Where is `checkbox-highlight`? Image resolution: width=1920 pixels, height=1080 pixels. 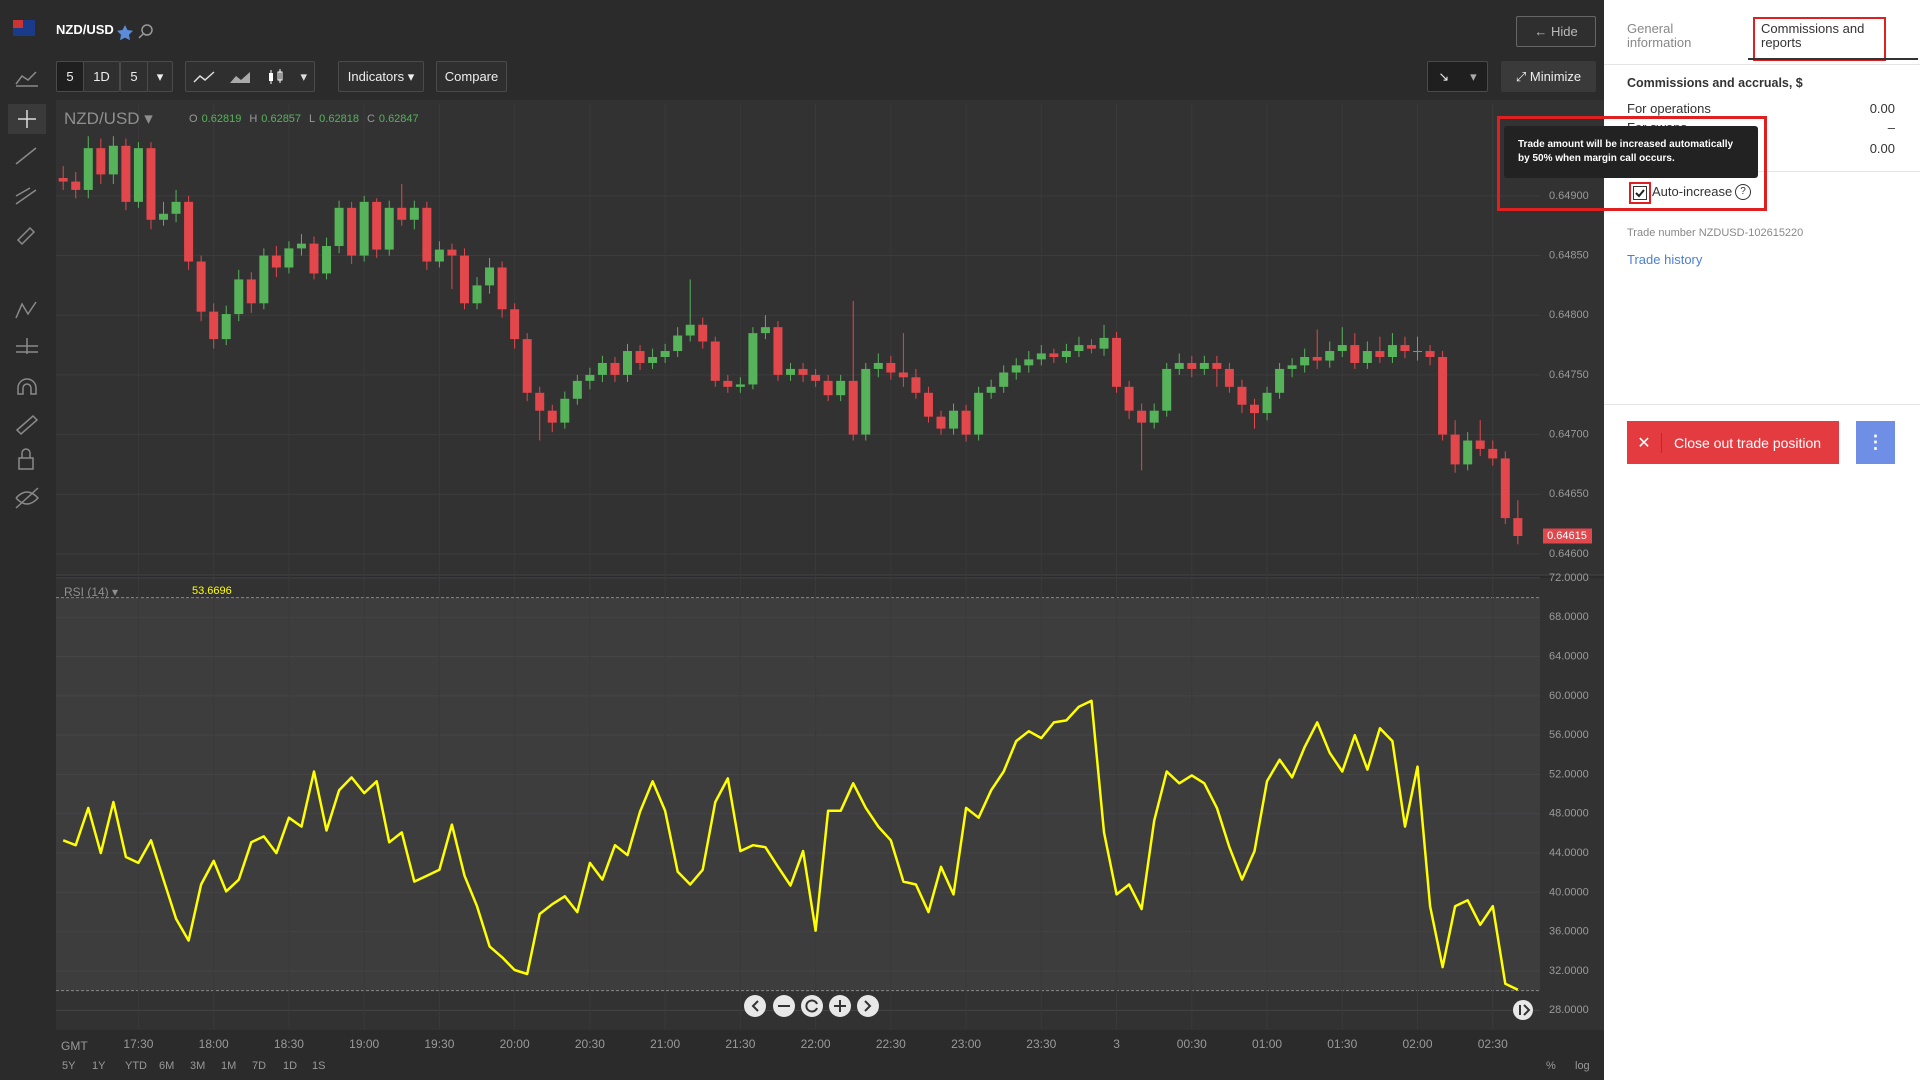 checkbox-highlight is located at coordinates (1640, 193).